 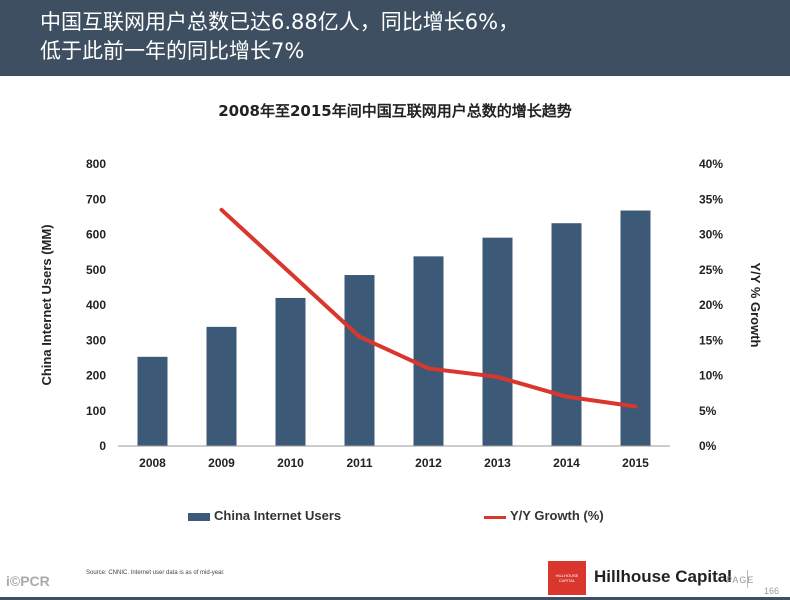 What do you see at coordinates (711, 340) in the screenshot?
I see `y2-tick-label: 15%` at bounding box center [711, 340].